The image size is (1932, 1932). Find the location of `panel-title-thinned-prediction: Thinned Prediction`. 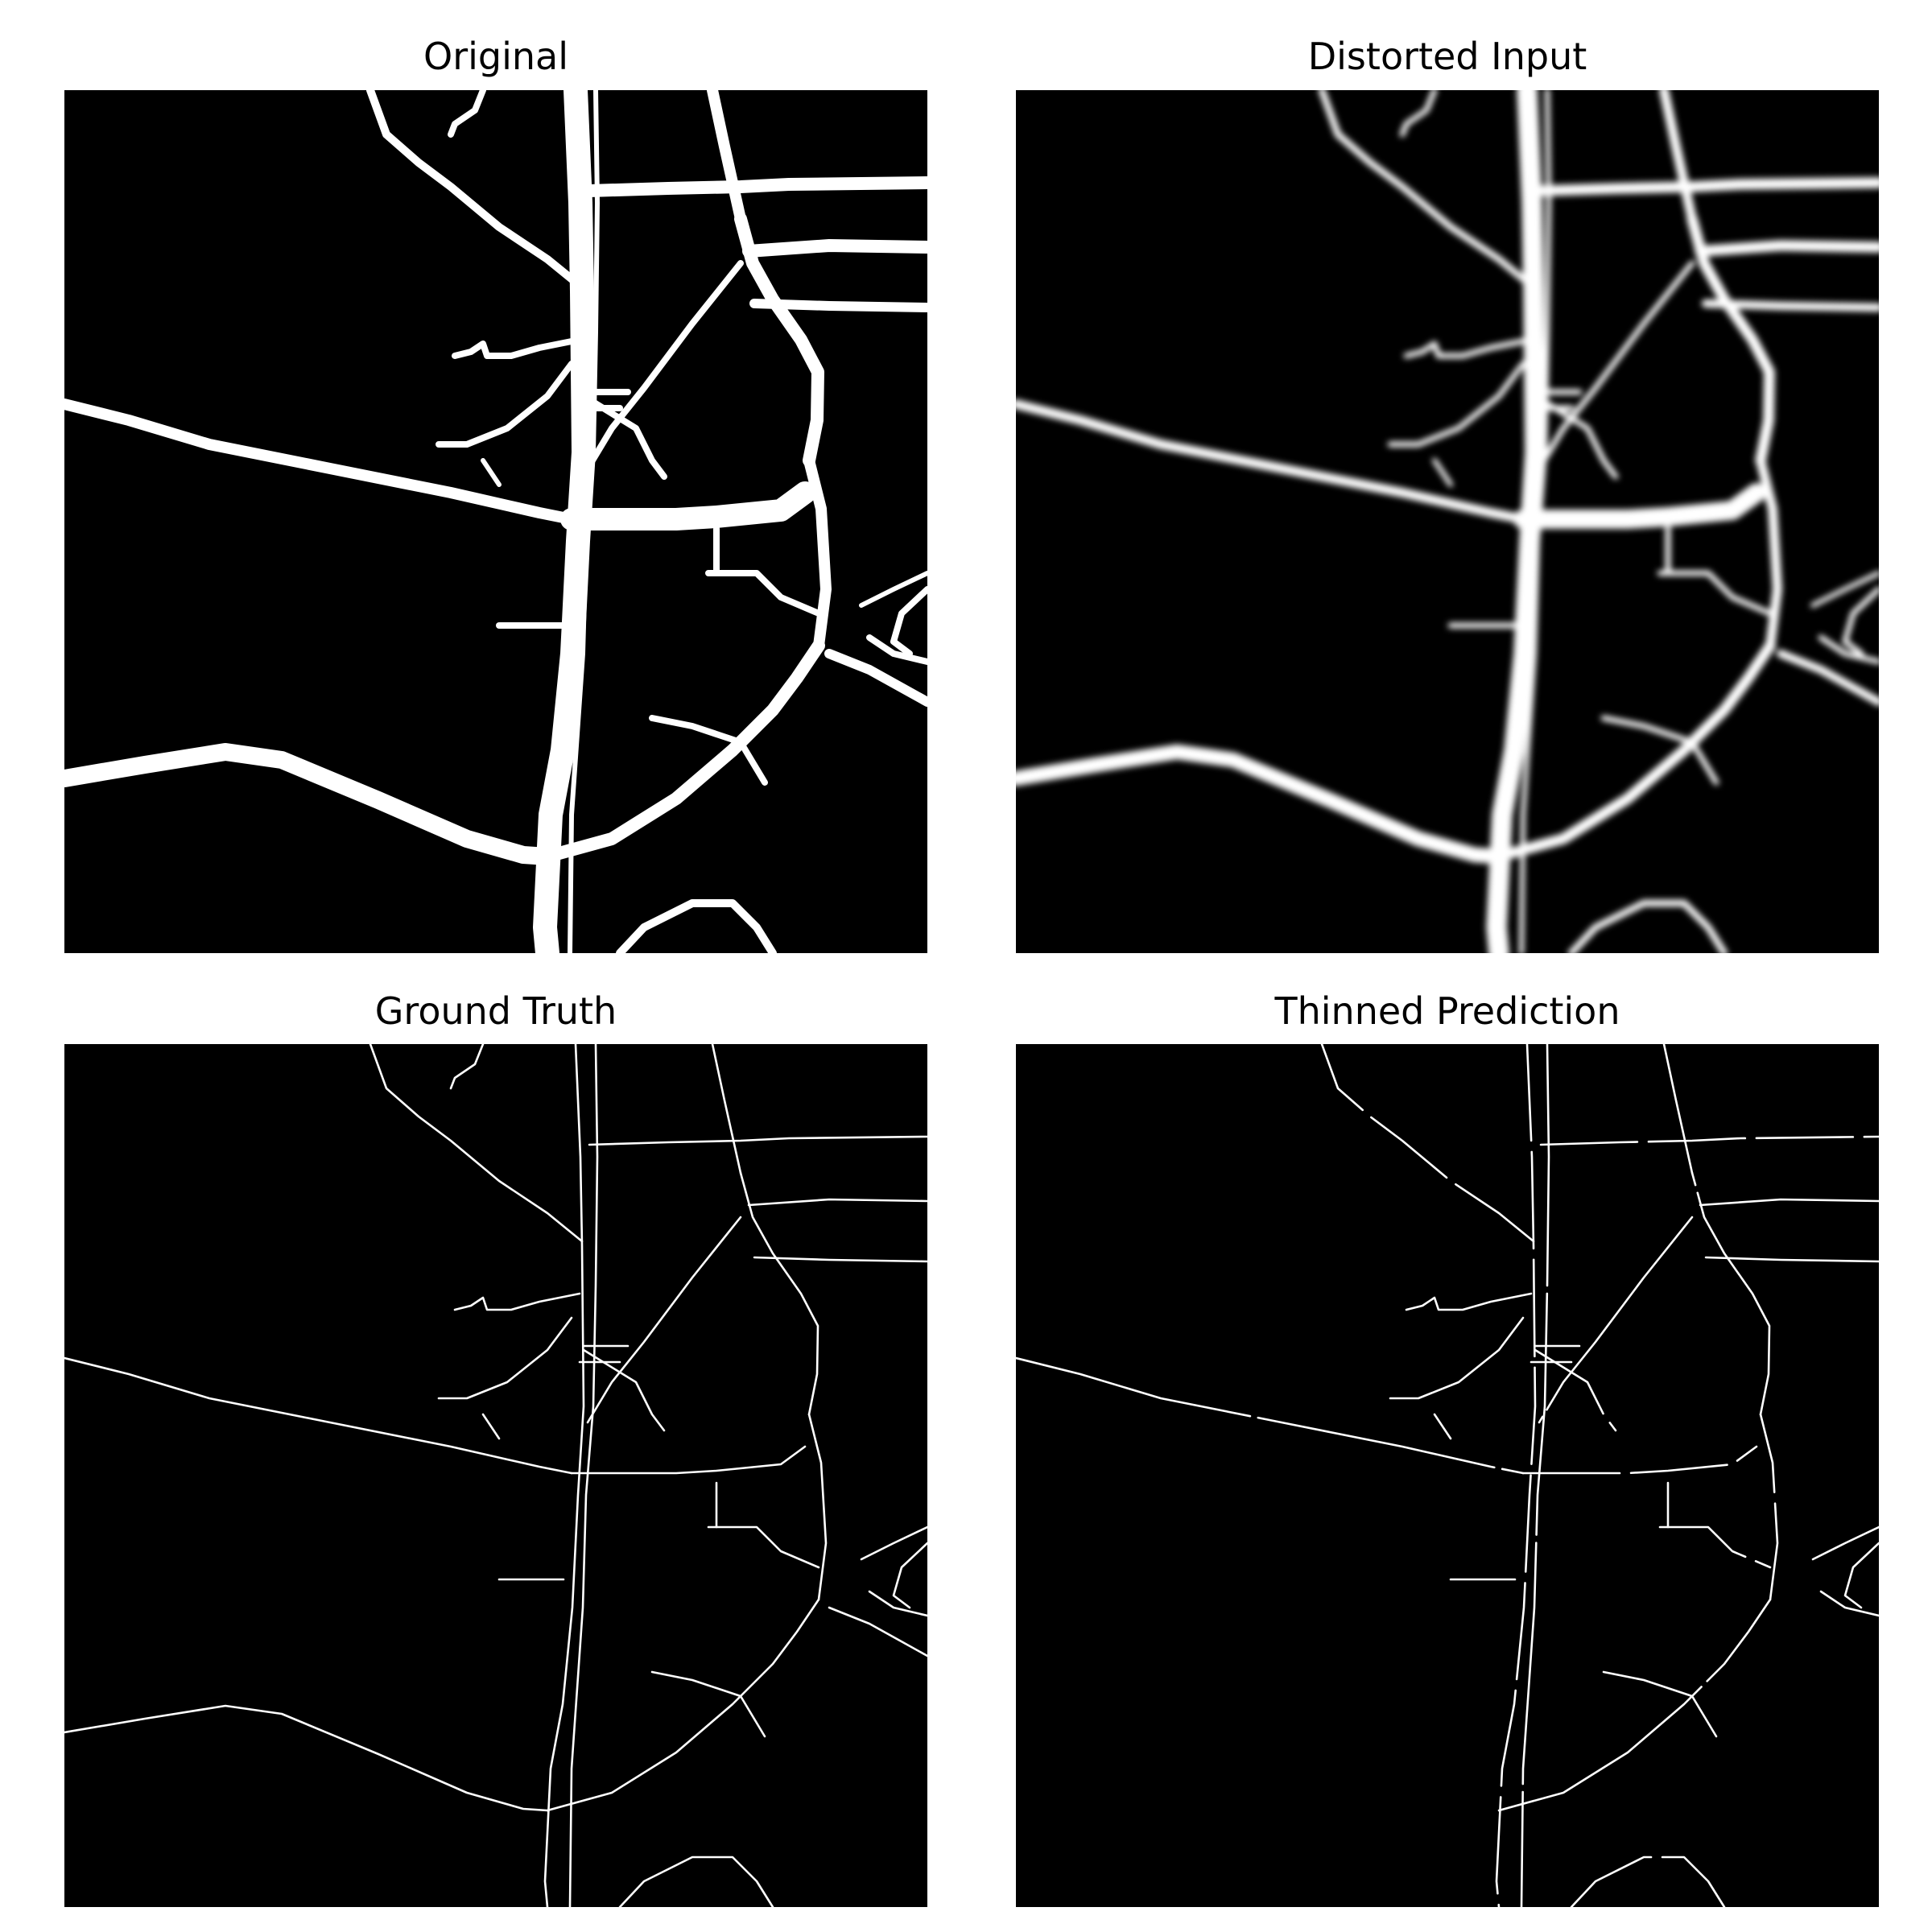

panel-title-thinned-prediction: Thinned Prediction is located at coordinates (1447, 1011).